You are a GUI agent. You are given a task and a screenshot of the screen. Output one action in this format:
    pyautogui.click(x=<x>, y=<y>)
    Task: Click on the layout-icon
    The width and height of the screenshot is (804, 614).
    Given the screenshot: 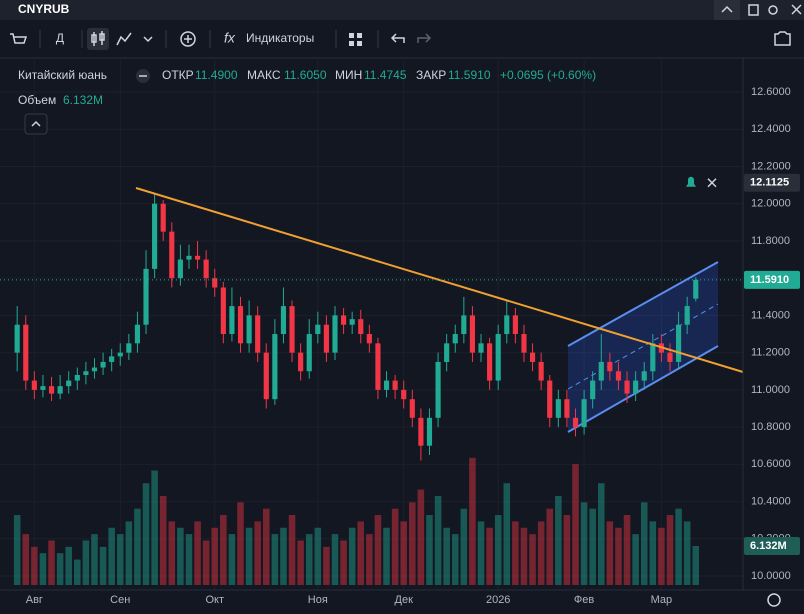 What is the action you would take?
    pyautogui.click(x=355, y=39)
    